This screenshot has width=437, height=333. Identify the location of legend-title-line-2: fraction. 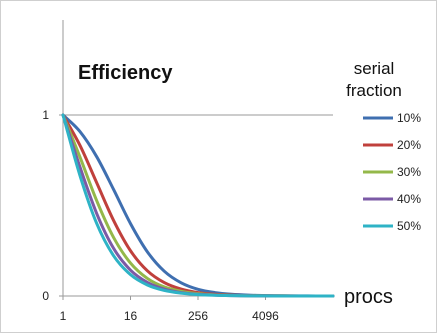
(374, 90).